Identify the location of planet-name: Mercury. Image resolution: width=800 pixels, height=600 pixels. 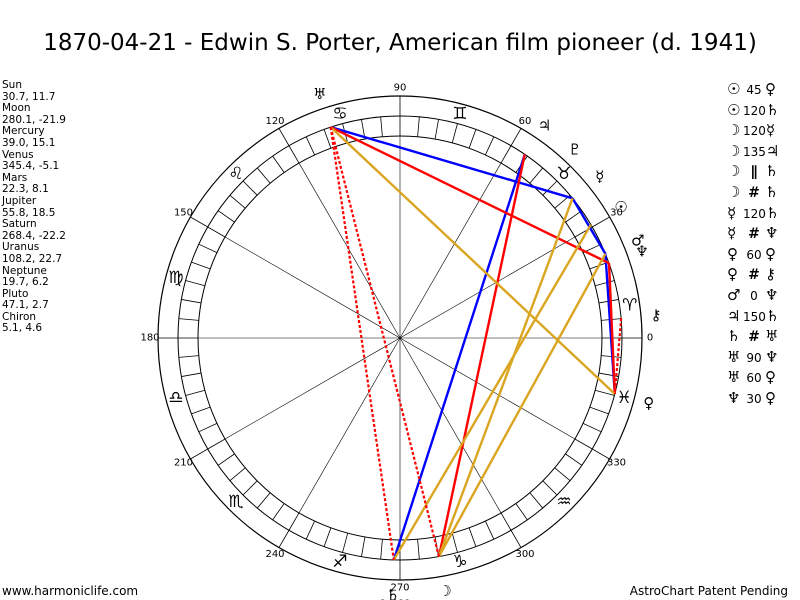
(23, 131).